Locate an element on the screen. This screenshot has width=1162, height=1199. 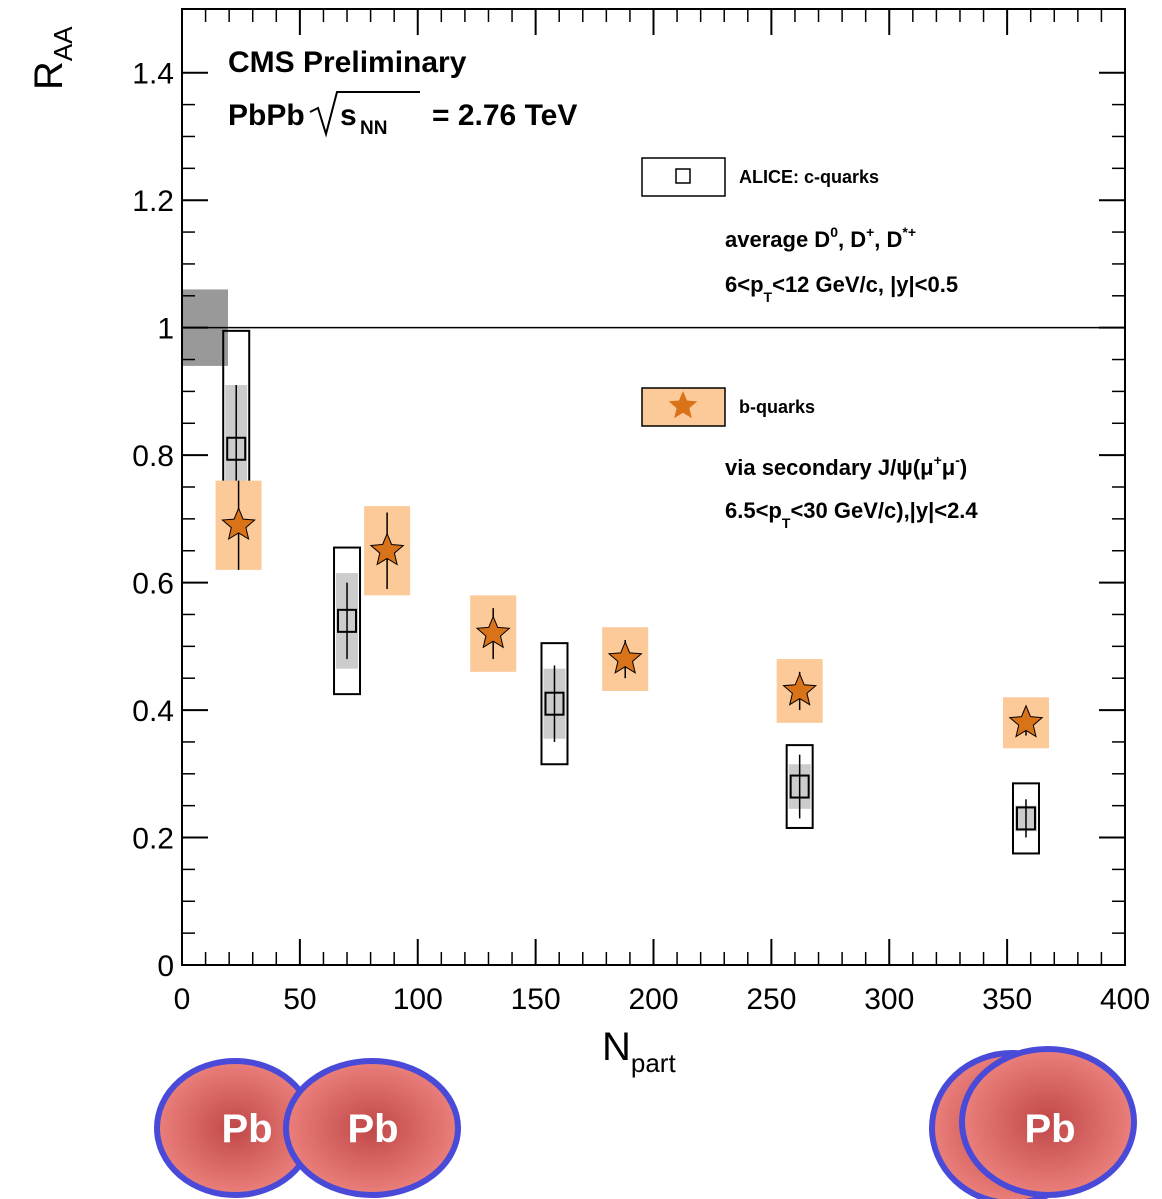
annotation: 0 is located at coordinates (834, 232).